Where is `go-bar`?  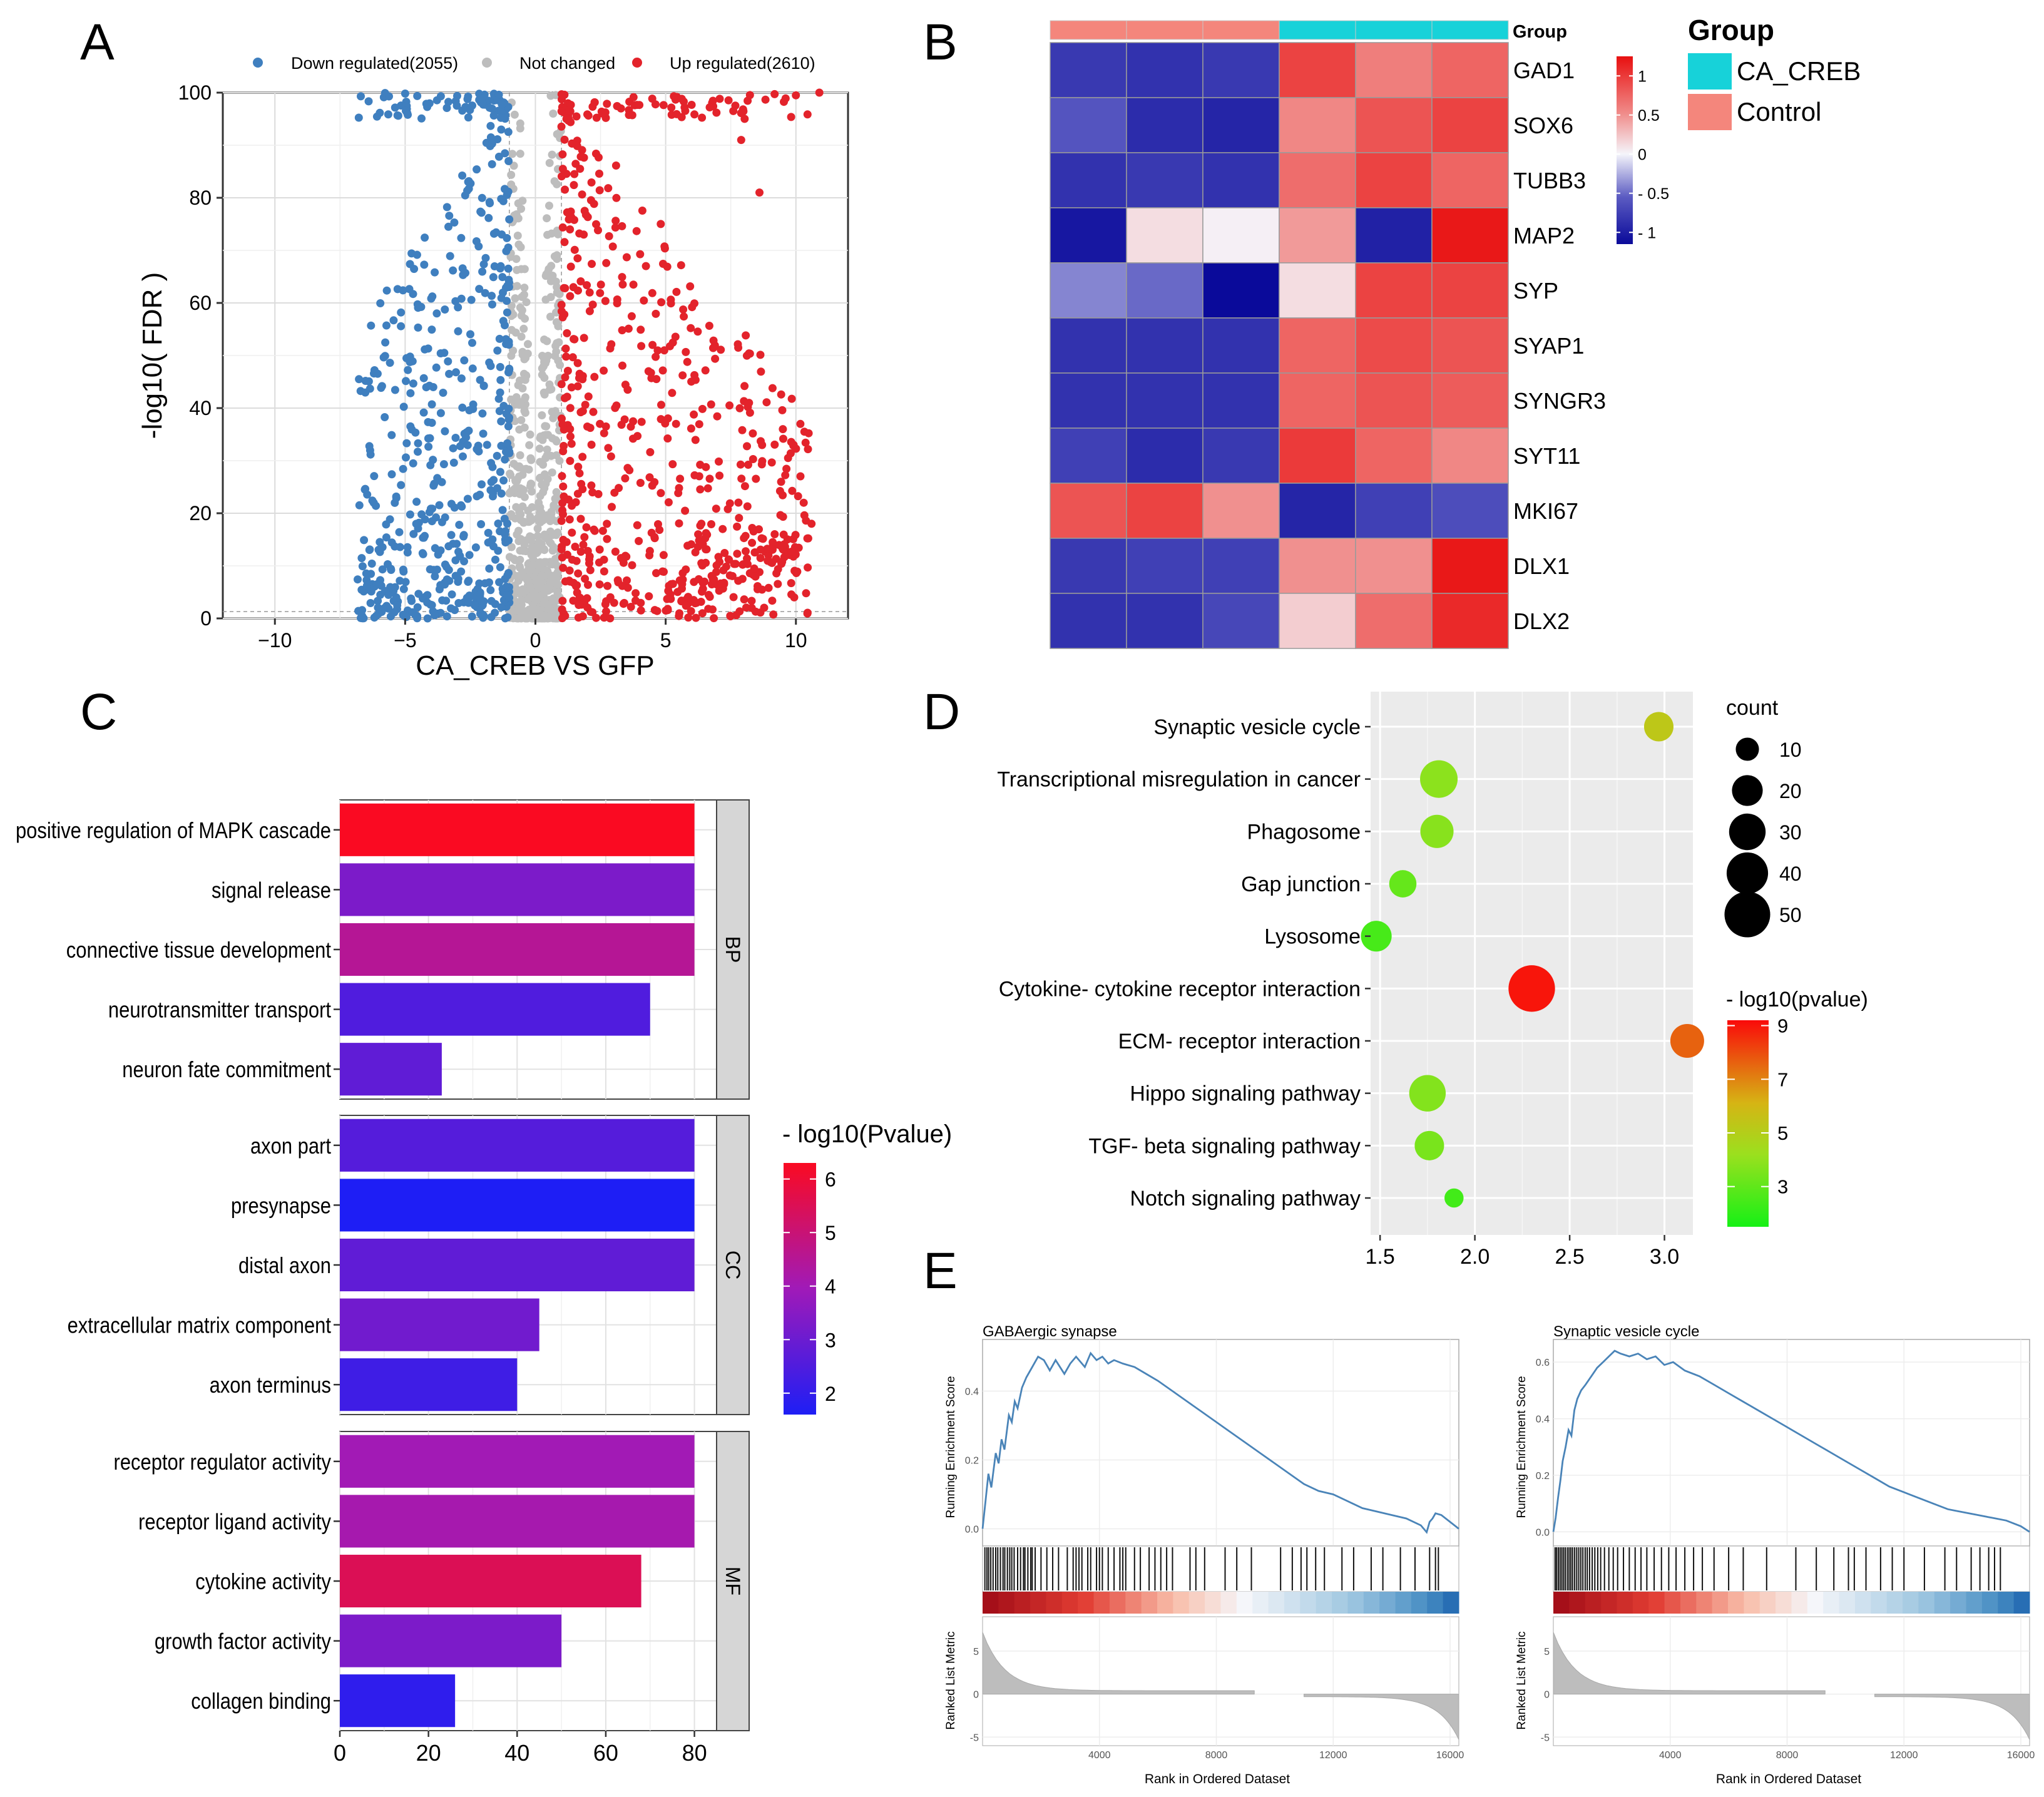 go-bar is located at coordinates (517, 949).